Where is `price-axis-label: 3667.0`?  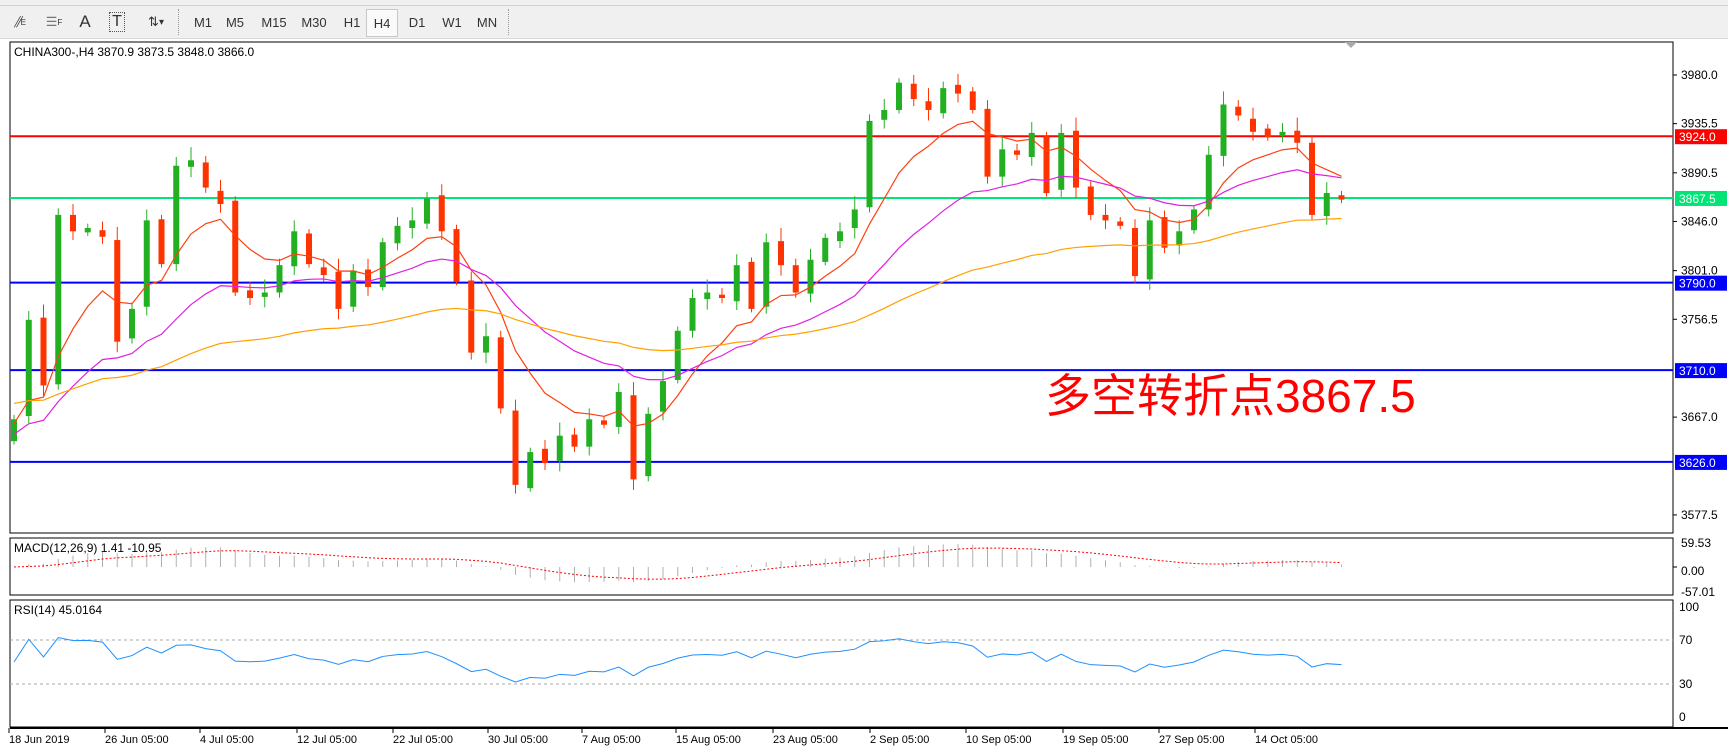
price-axis-label: 3667.0 is located at coordinates (1699, 417).